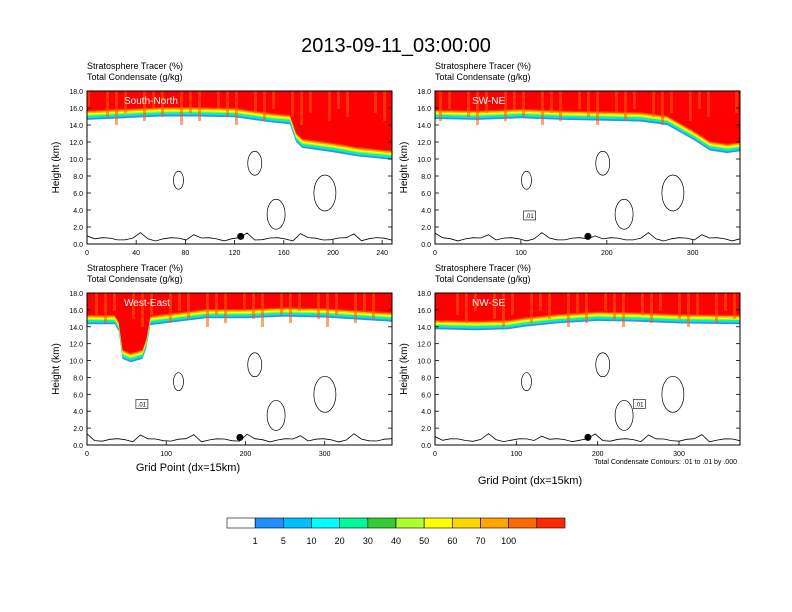  Describe the element at coordinates (382, 253) in the screenshot. I see `x-tick-label: 240` at that location.